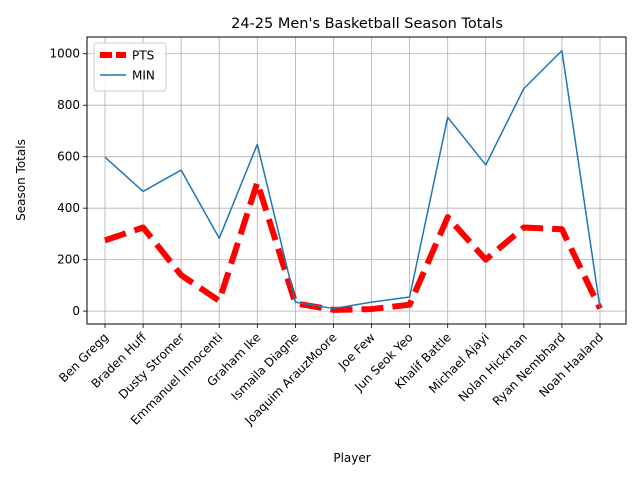 The image size is (640, 480). I want to click on y-tick-label: 800, so click(68, 105).